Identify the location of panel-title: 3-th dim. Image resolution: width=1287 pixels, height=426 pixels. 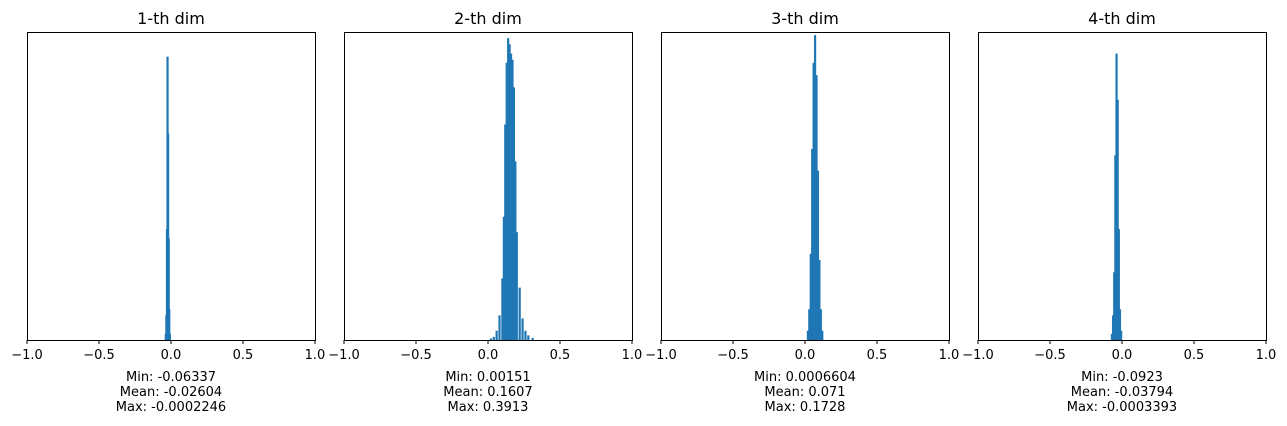
(805, 18).